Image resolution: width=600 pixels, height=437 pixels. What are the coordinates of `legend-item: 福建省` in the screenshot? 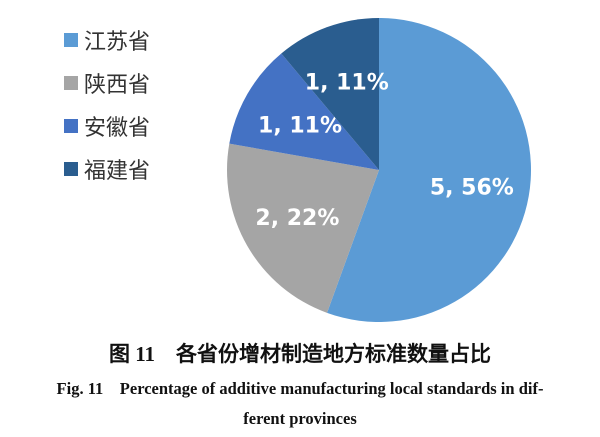 It's located at (107, 168).